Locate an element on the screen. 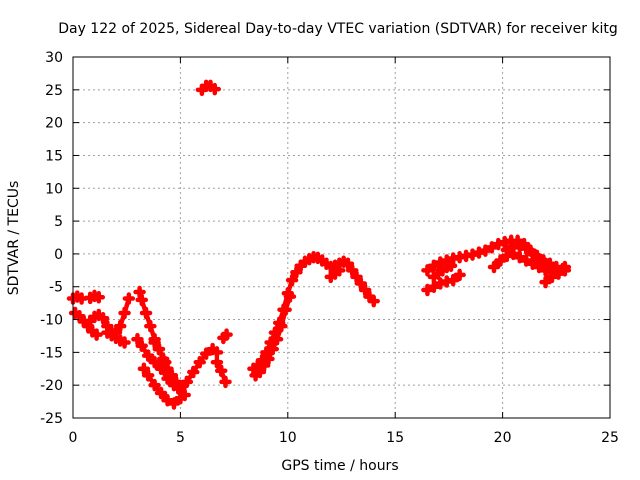 This screenshot has width=640, height=480. series-seg6 is located at coordinates (118, 317).